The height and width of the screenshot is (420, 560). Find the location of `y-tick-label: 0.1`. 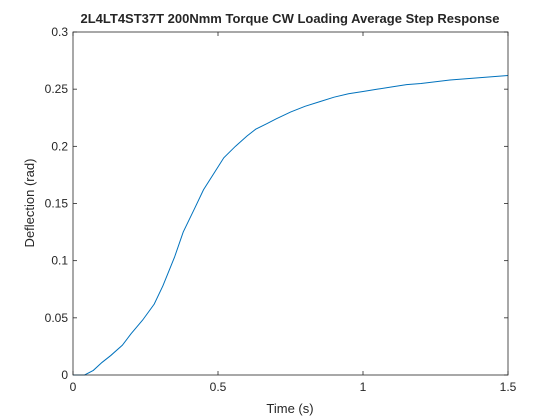

y-tick-label: 0.1 is located at coordinates (59, 261).